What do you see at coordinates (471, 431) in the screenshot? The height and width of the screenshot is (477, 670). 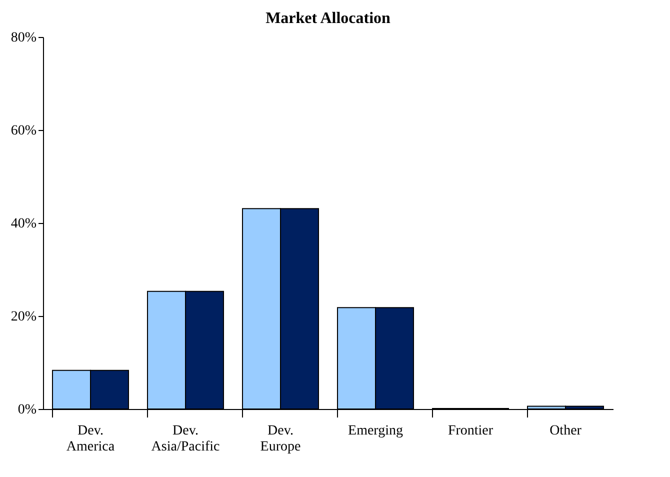 I see `x-tick-label: Frontier` at bounding box center [471, 431].